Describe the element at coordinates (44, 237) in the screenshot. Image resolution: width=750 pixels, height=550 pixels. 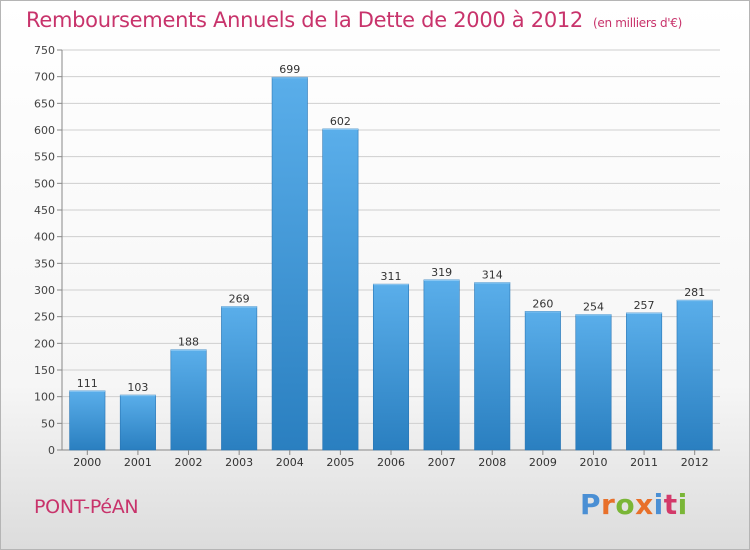
I see `y-tick-label: 400` at that location.